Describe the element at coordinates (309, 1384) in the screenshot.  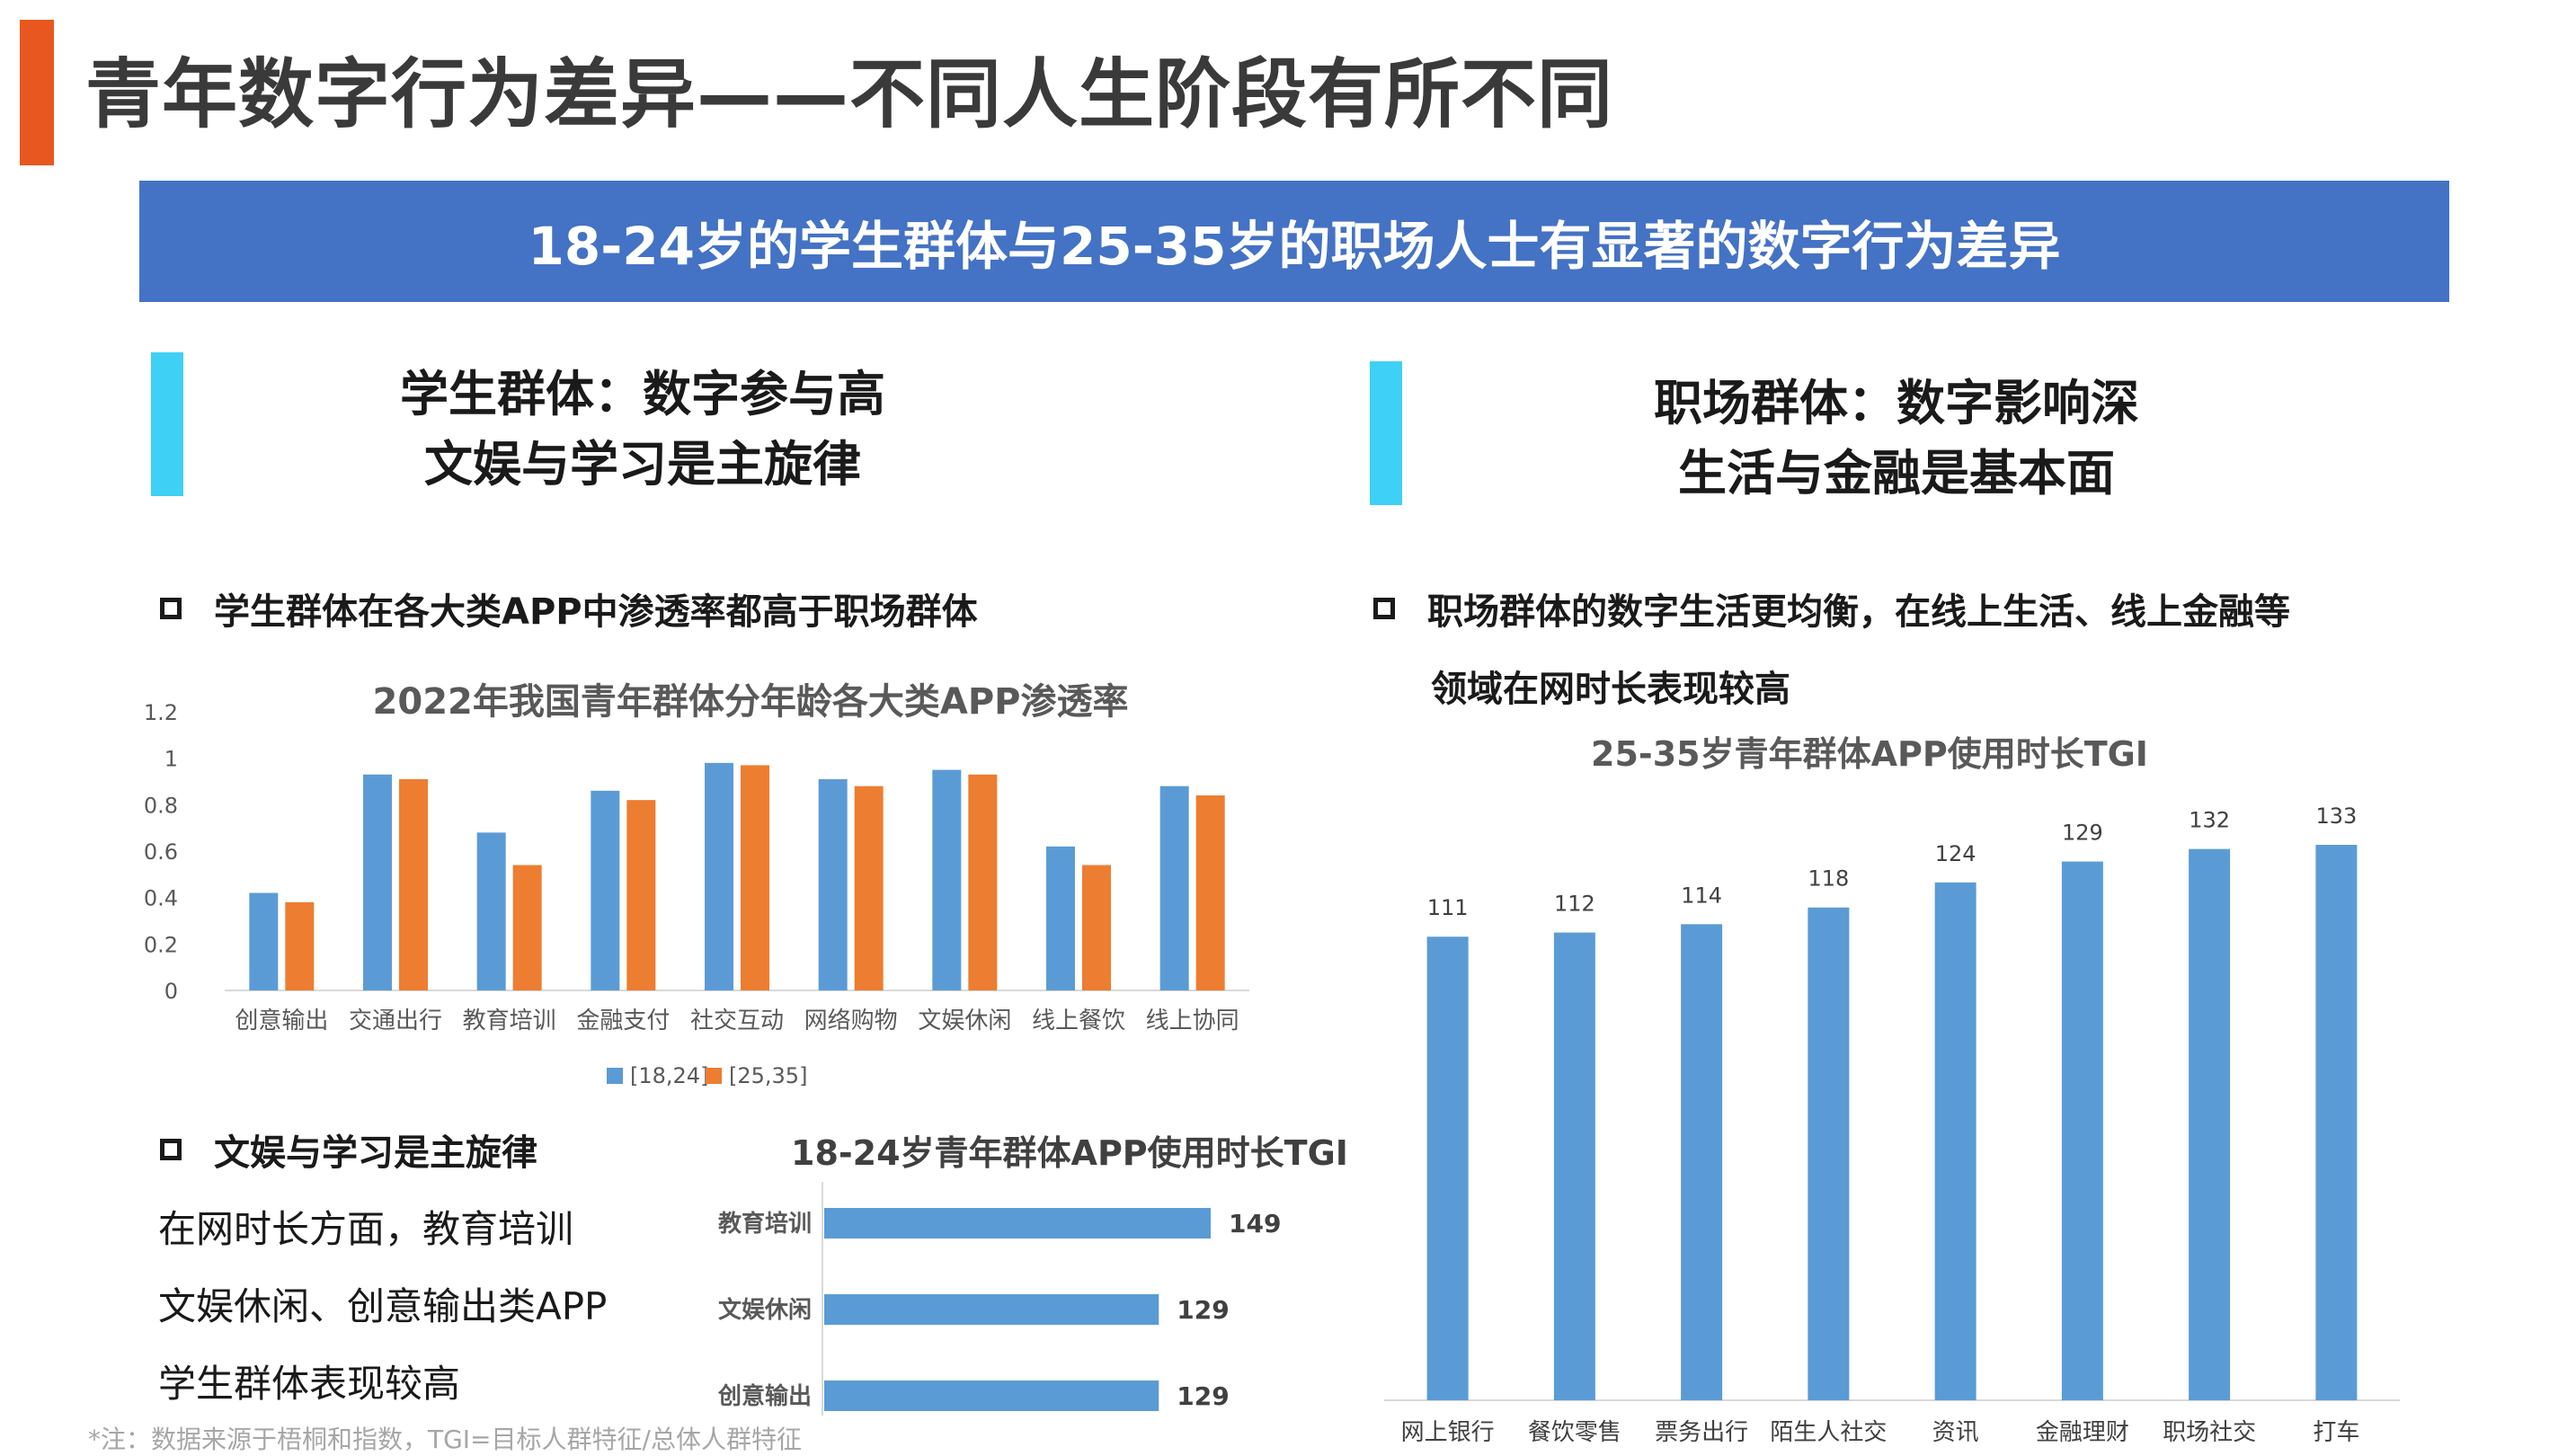
I see `left-body-line3: 学生群体表现较高` at that location.